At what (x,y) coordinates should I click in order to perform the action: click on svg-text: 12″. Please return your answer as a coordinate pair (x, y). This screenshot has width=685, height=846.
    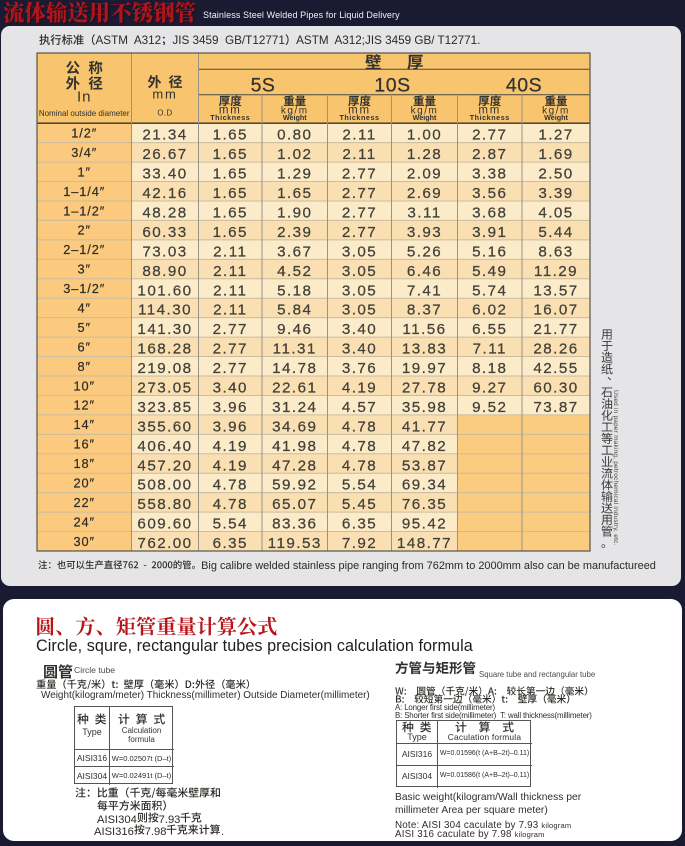
    Looking at the image, I should click on (83, 405).